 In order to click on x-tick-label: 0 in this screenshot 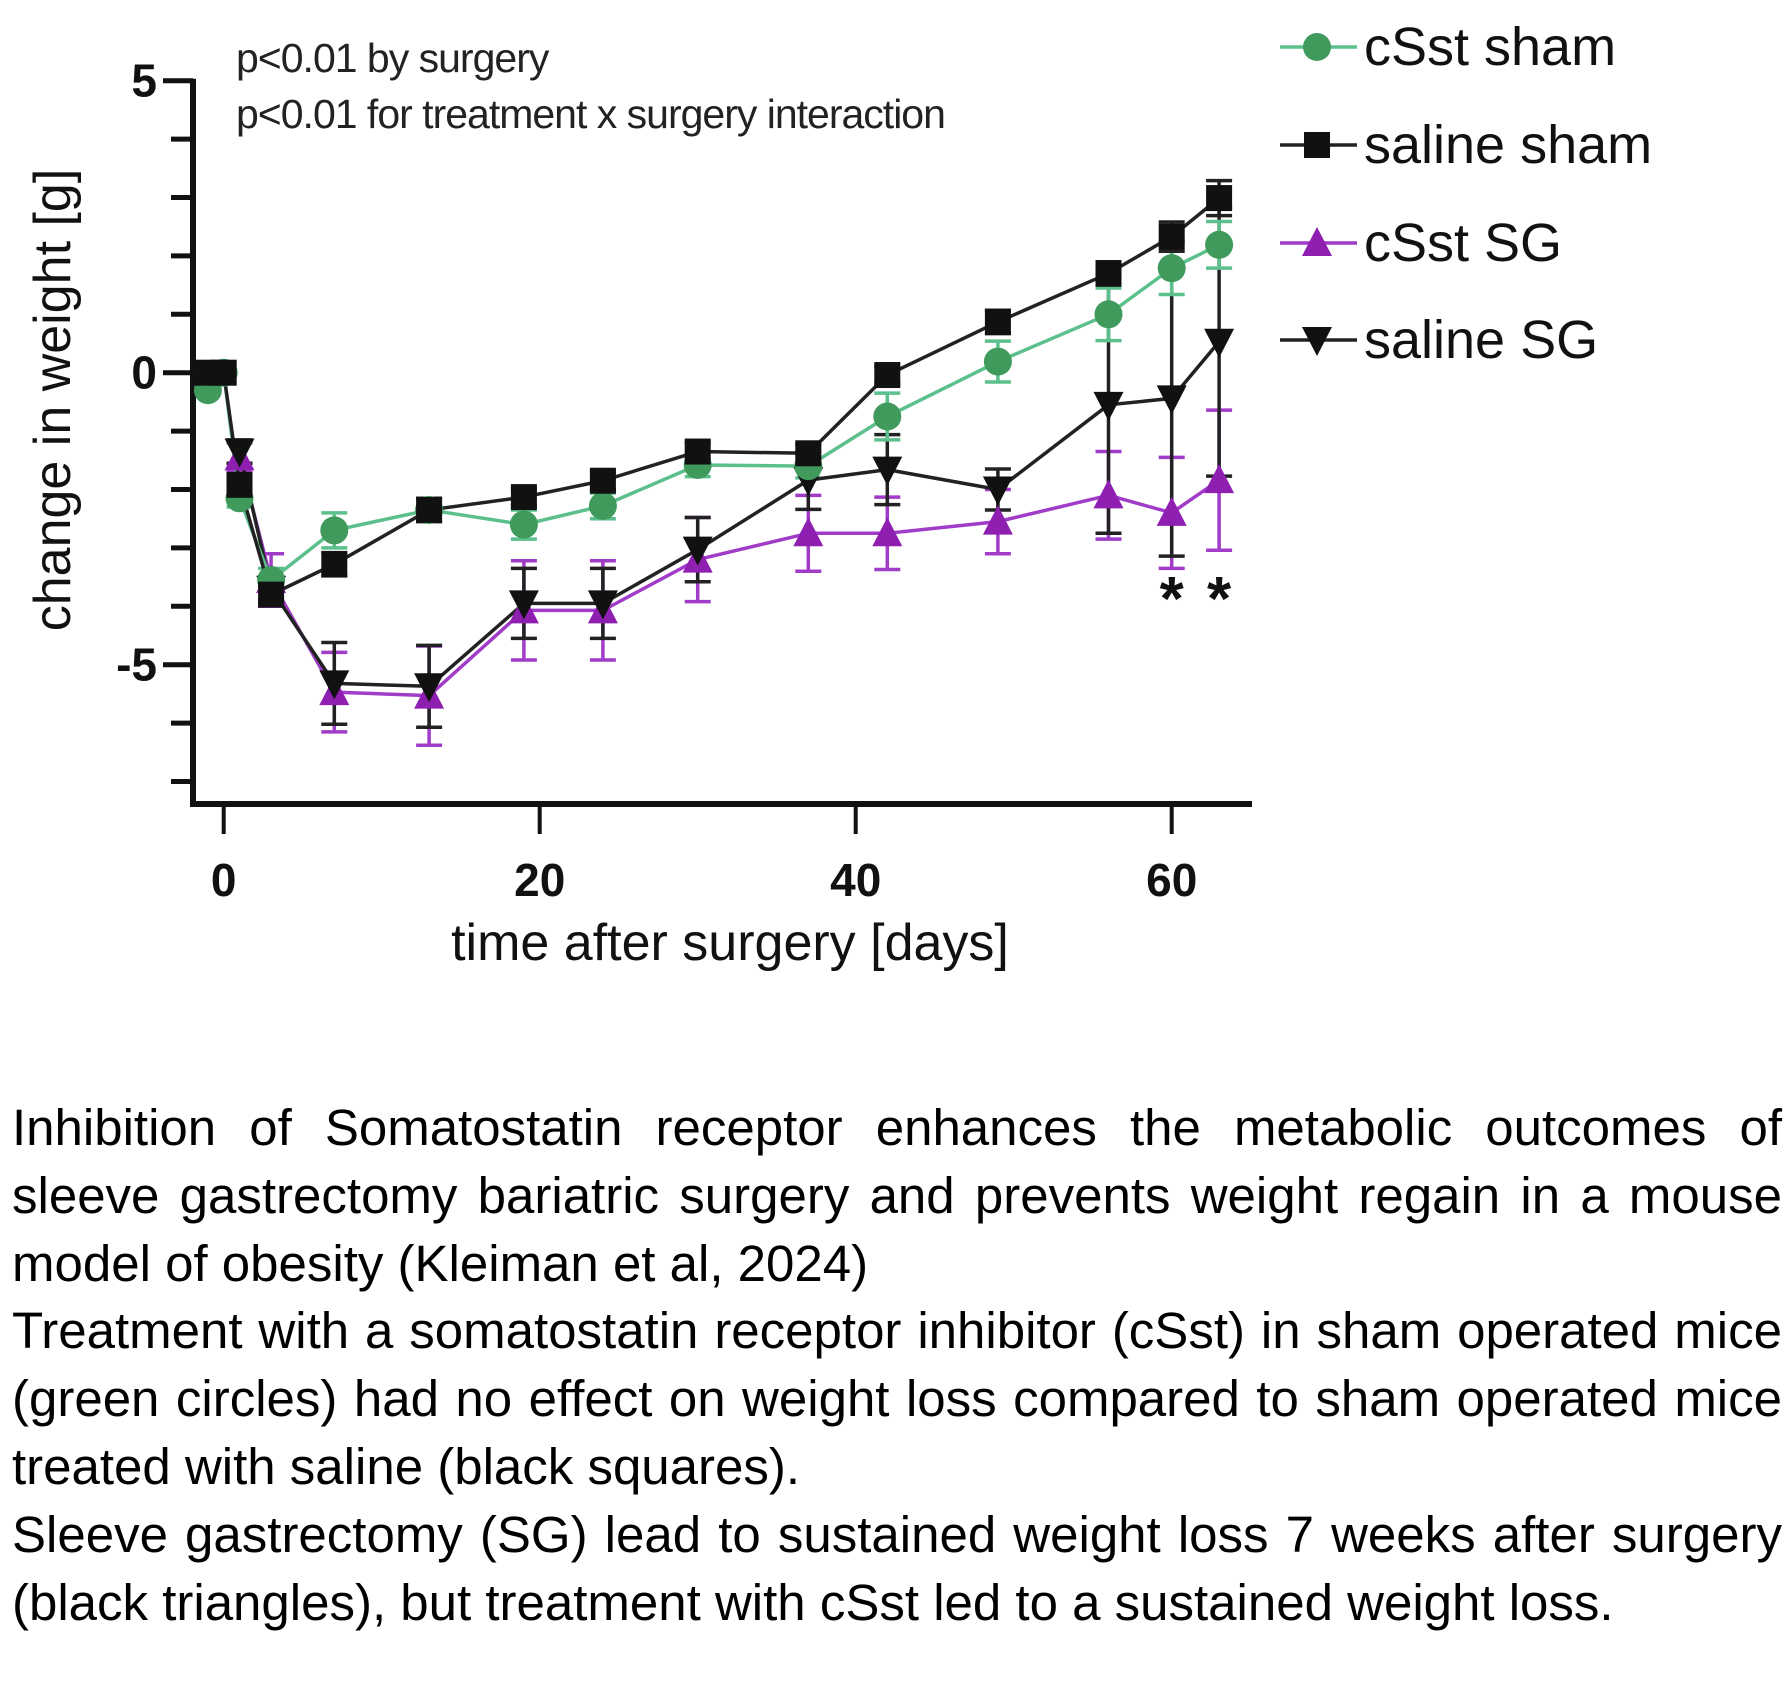, I will do `click(224, 880)`.